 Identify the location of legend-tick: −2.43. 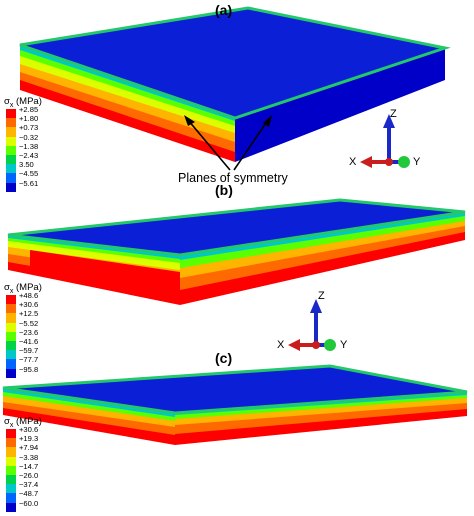
(29, 155).